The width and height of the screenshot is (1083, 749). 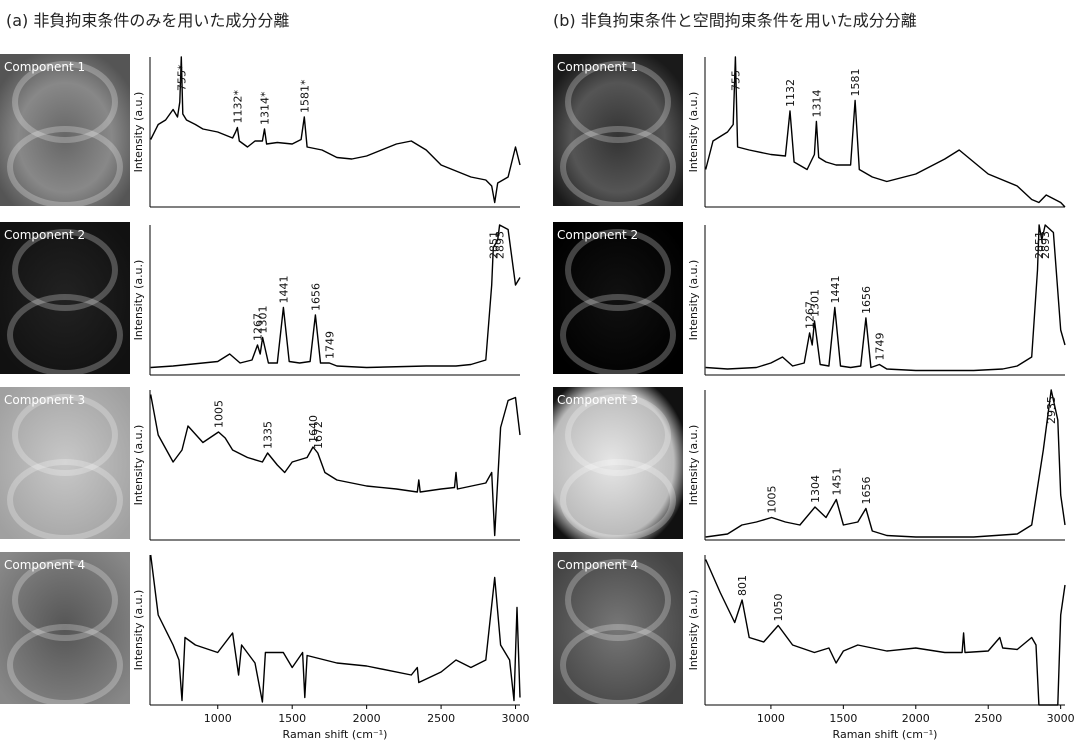 What do you see at coordinates (264, 108) in the screenshot?
I see `peak-label: 1314*` at bounding box center [264, 108].